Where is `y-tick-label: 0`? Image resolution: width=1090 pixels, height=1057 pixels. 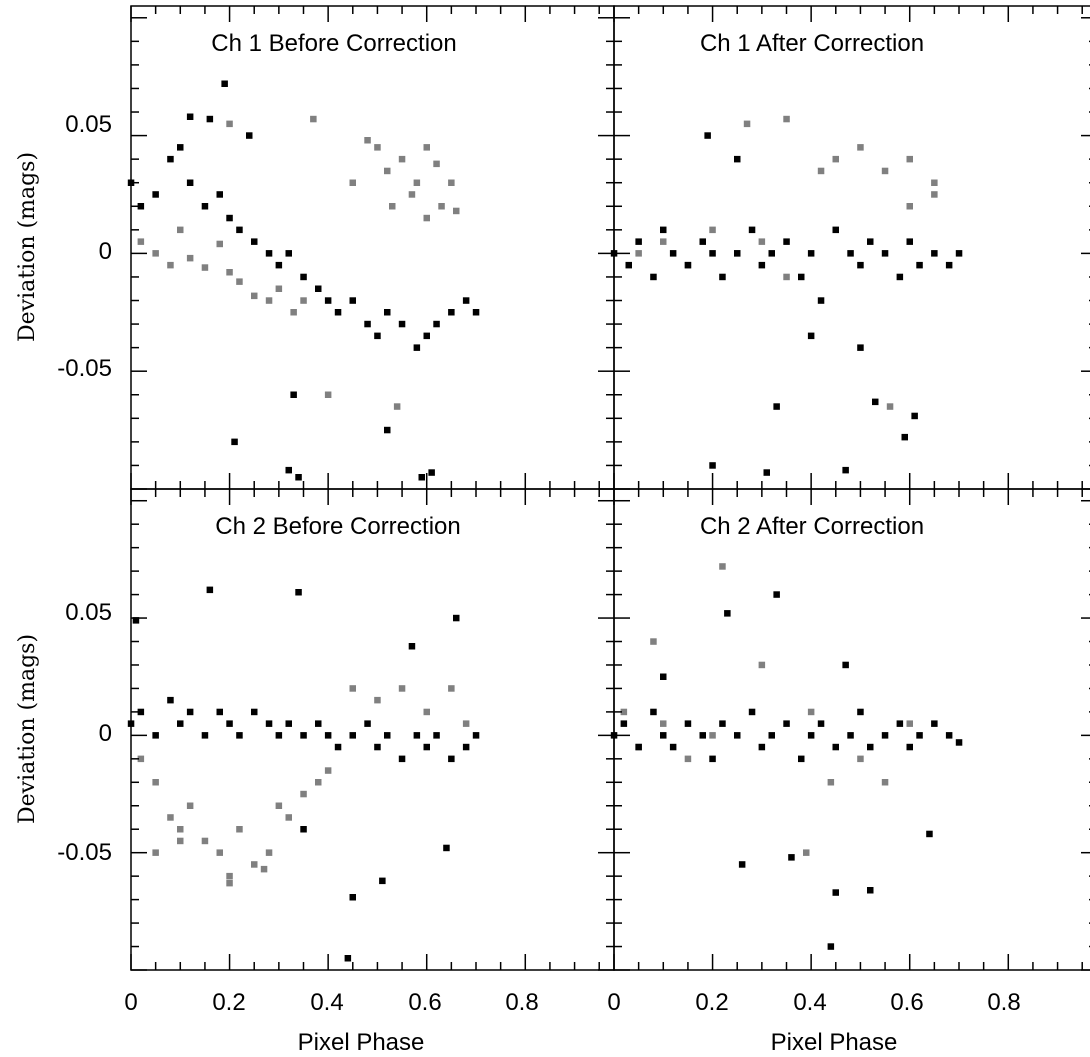 y-tick-label: 0 is located at coordinates (105, 251).